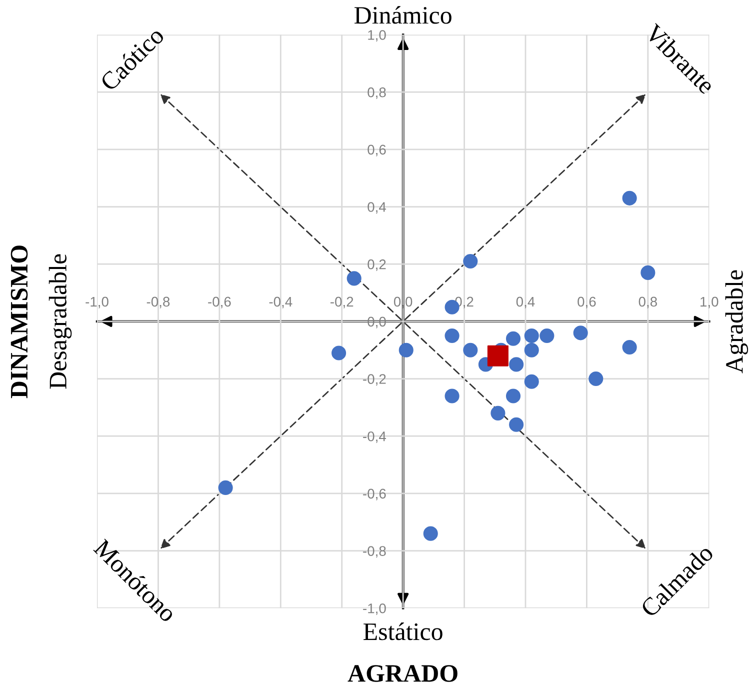  What do you see at coordinates (377, 265) in the screenshot?
I see `y-tick-label: 0,2` at bounding box center [377, 265].